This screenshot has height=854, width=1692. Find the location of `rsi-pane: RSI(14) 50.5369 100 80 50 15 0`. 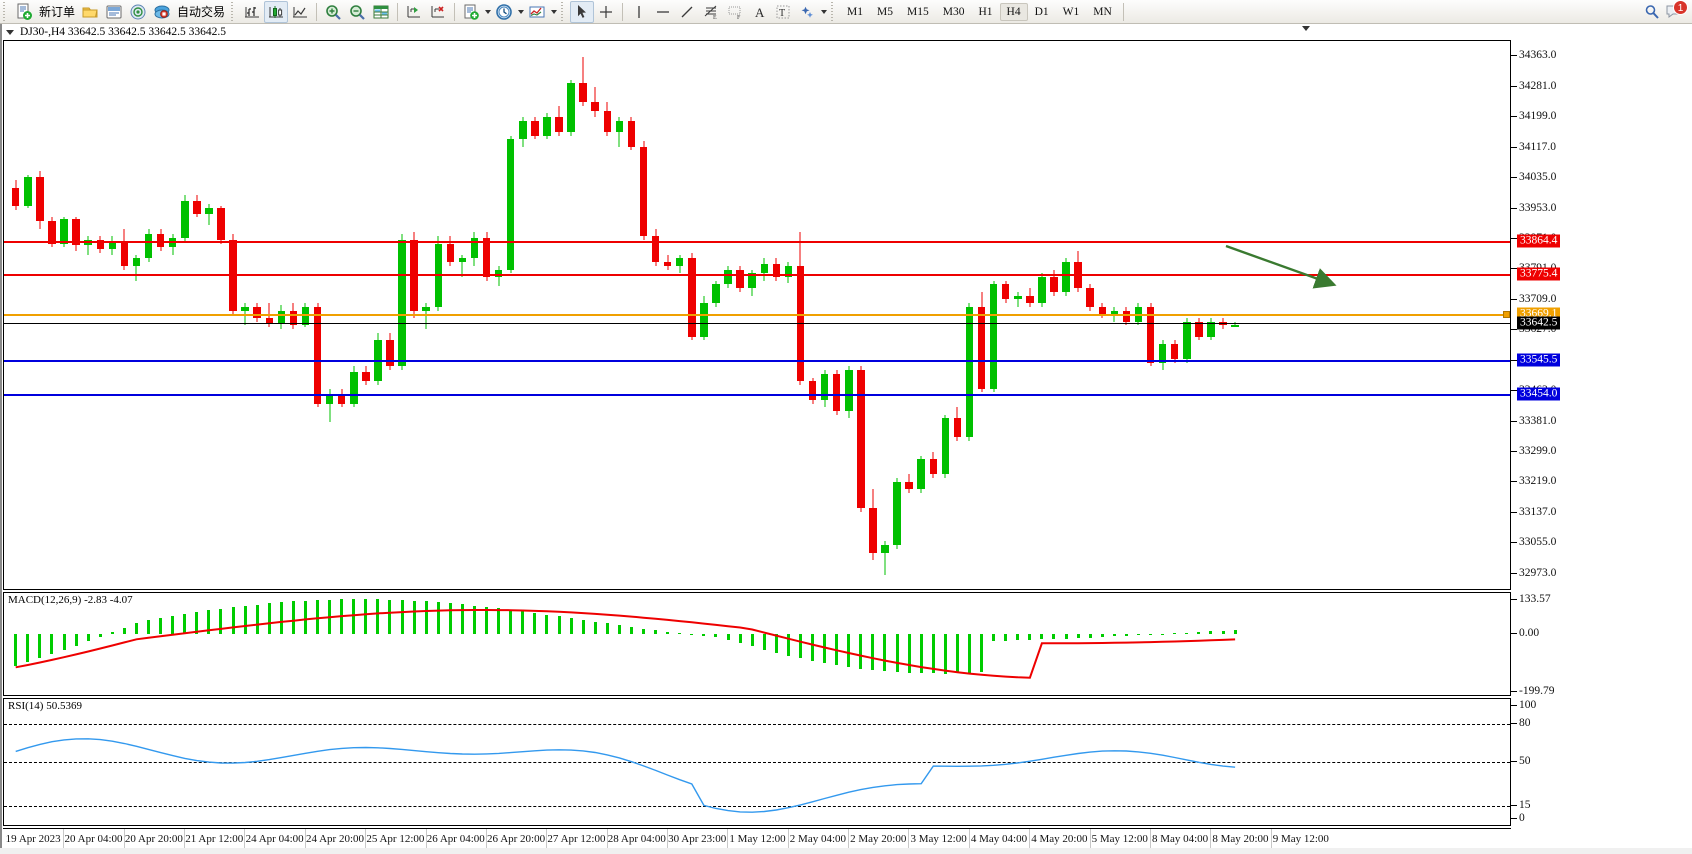

rsi-pane: RSI(14) 50.5369 100 80 50 15 0 is located at coordinates (847, 762).